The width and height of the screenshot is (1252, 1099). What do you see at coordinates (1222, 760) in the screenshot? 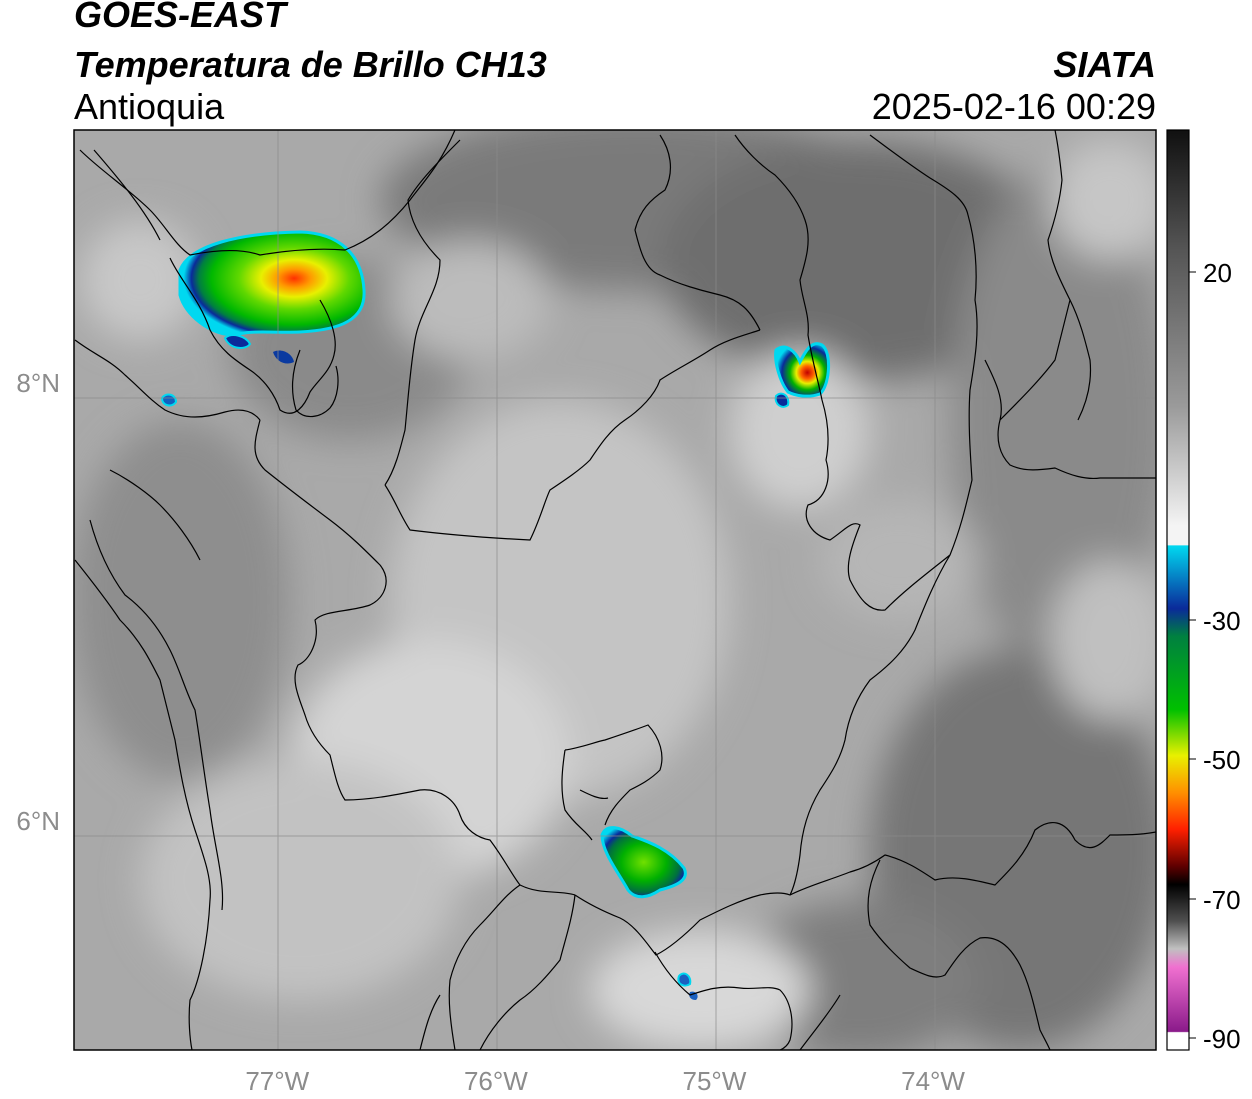
I see `colorbar-tick-label: -50` at bounding box center [1222, 760].